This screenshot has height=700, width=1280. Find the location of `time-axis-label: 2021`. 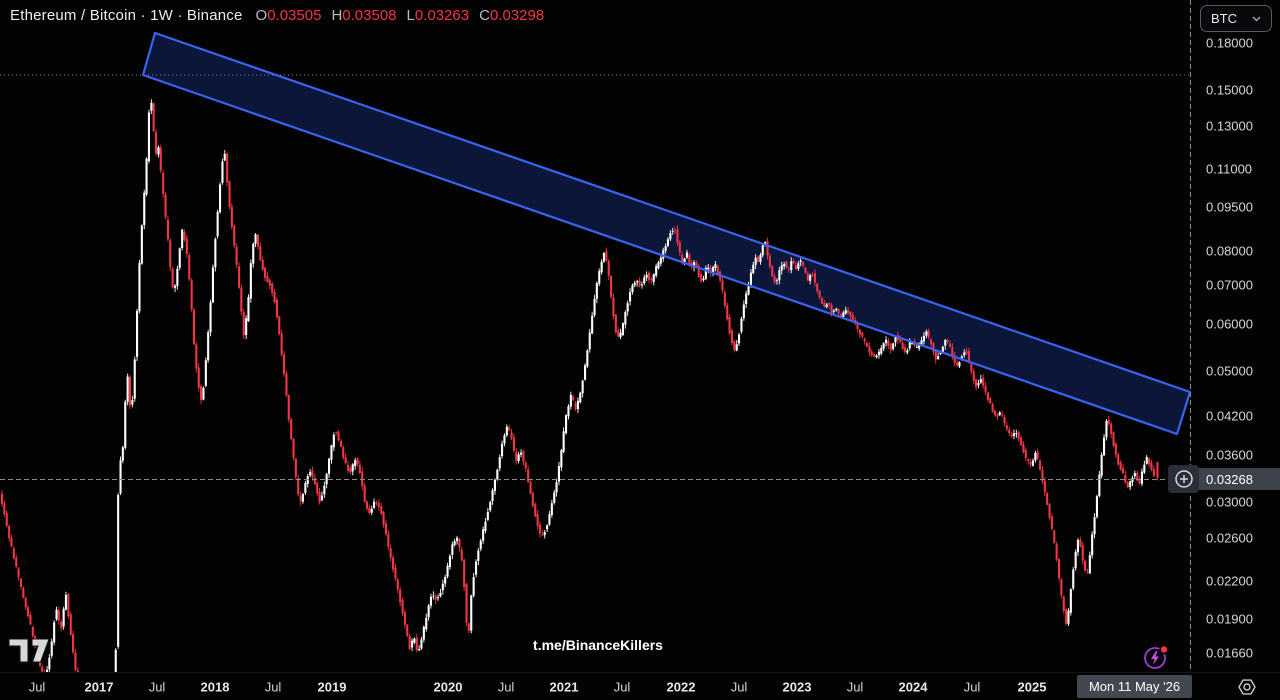

time-axis-label: 2021 is located at coordinates (564, 686).